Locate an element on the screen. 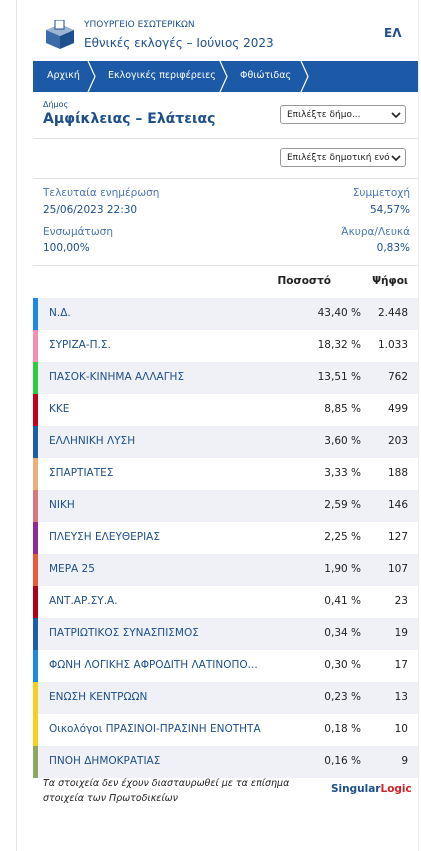 The width and height of the screenshot is (421, 851). percent: 0,41 % is located at coordinates (342, 601).